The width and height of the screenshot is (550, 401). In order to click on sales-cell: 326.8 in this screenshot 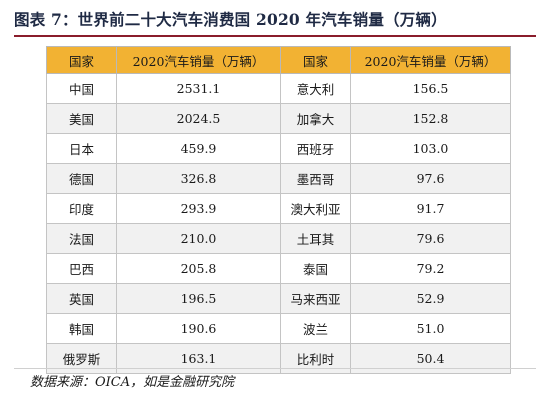, I will do `click(198, 178)`.